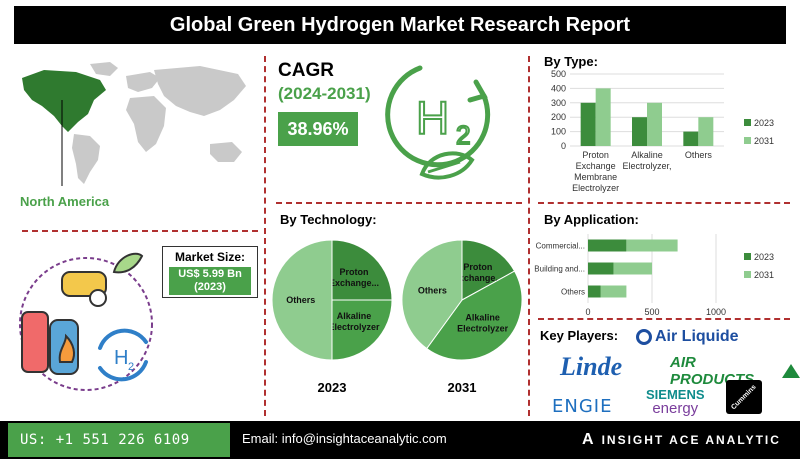  Describe the element at coordinates (86, 159) in the screenshot. I see `map-south-america` at that location.